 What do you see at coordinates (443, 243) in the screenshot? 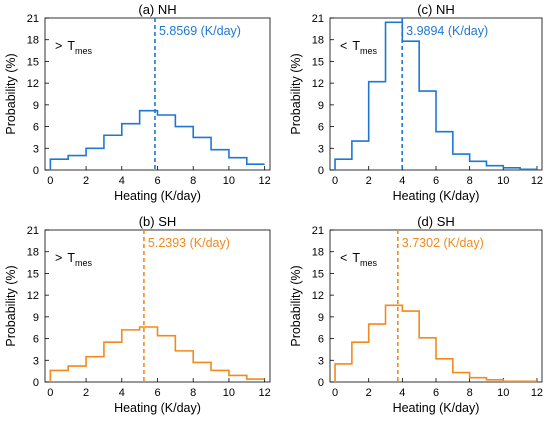
I see `mean-value-label: 3.7302 (K/day)` at bounding box center [443, 243].